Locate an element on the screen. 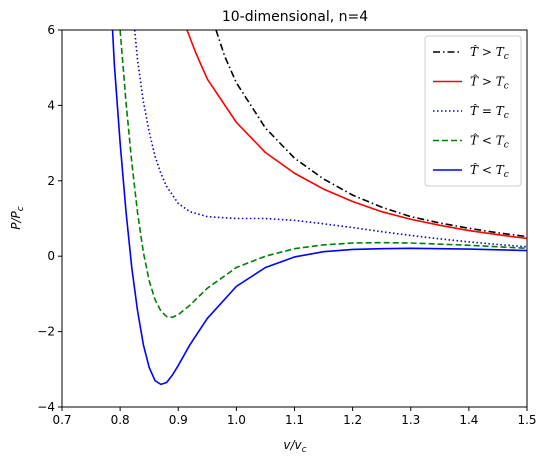  y-tick-label: −4 is located at coordinates (46, 407).